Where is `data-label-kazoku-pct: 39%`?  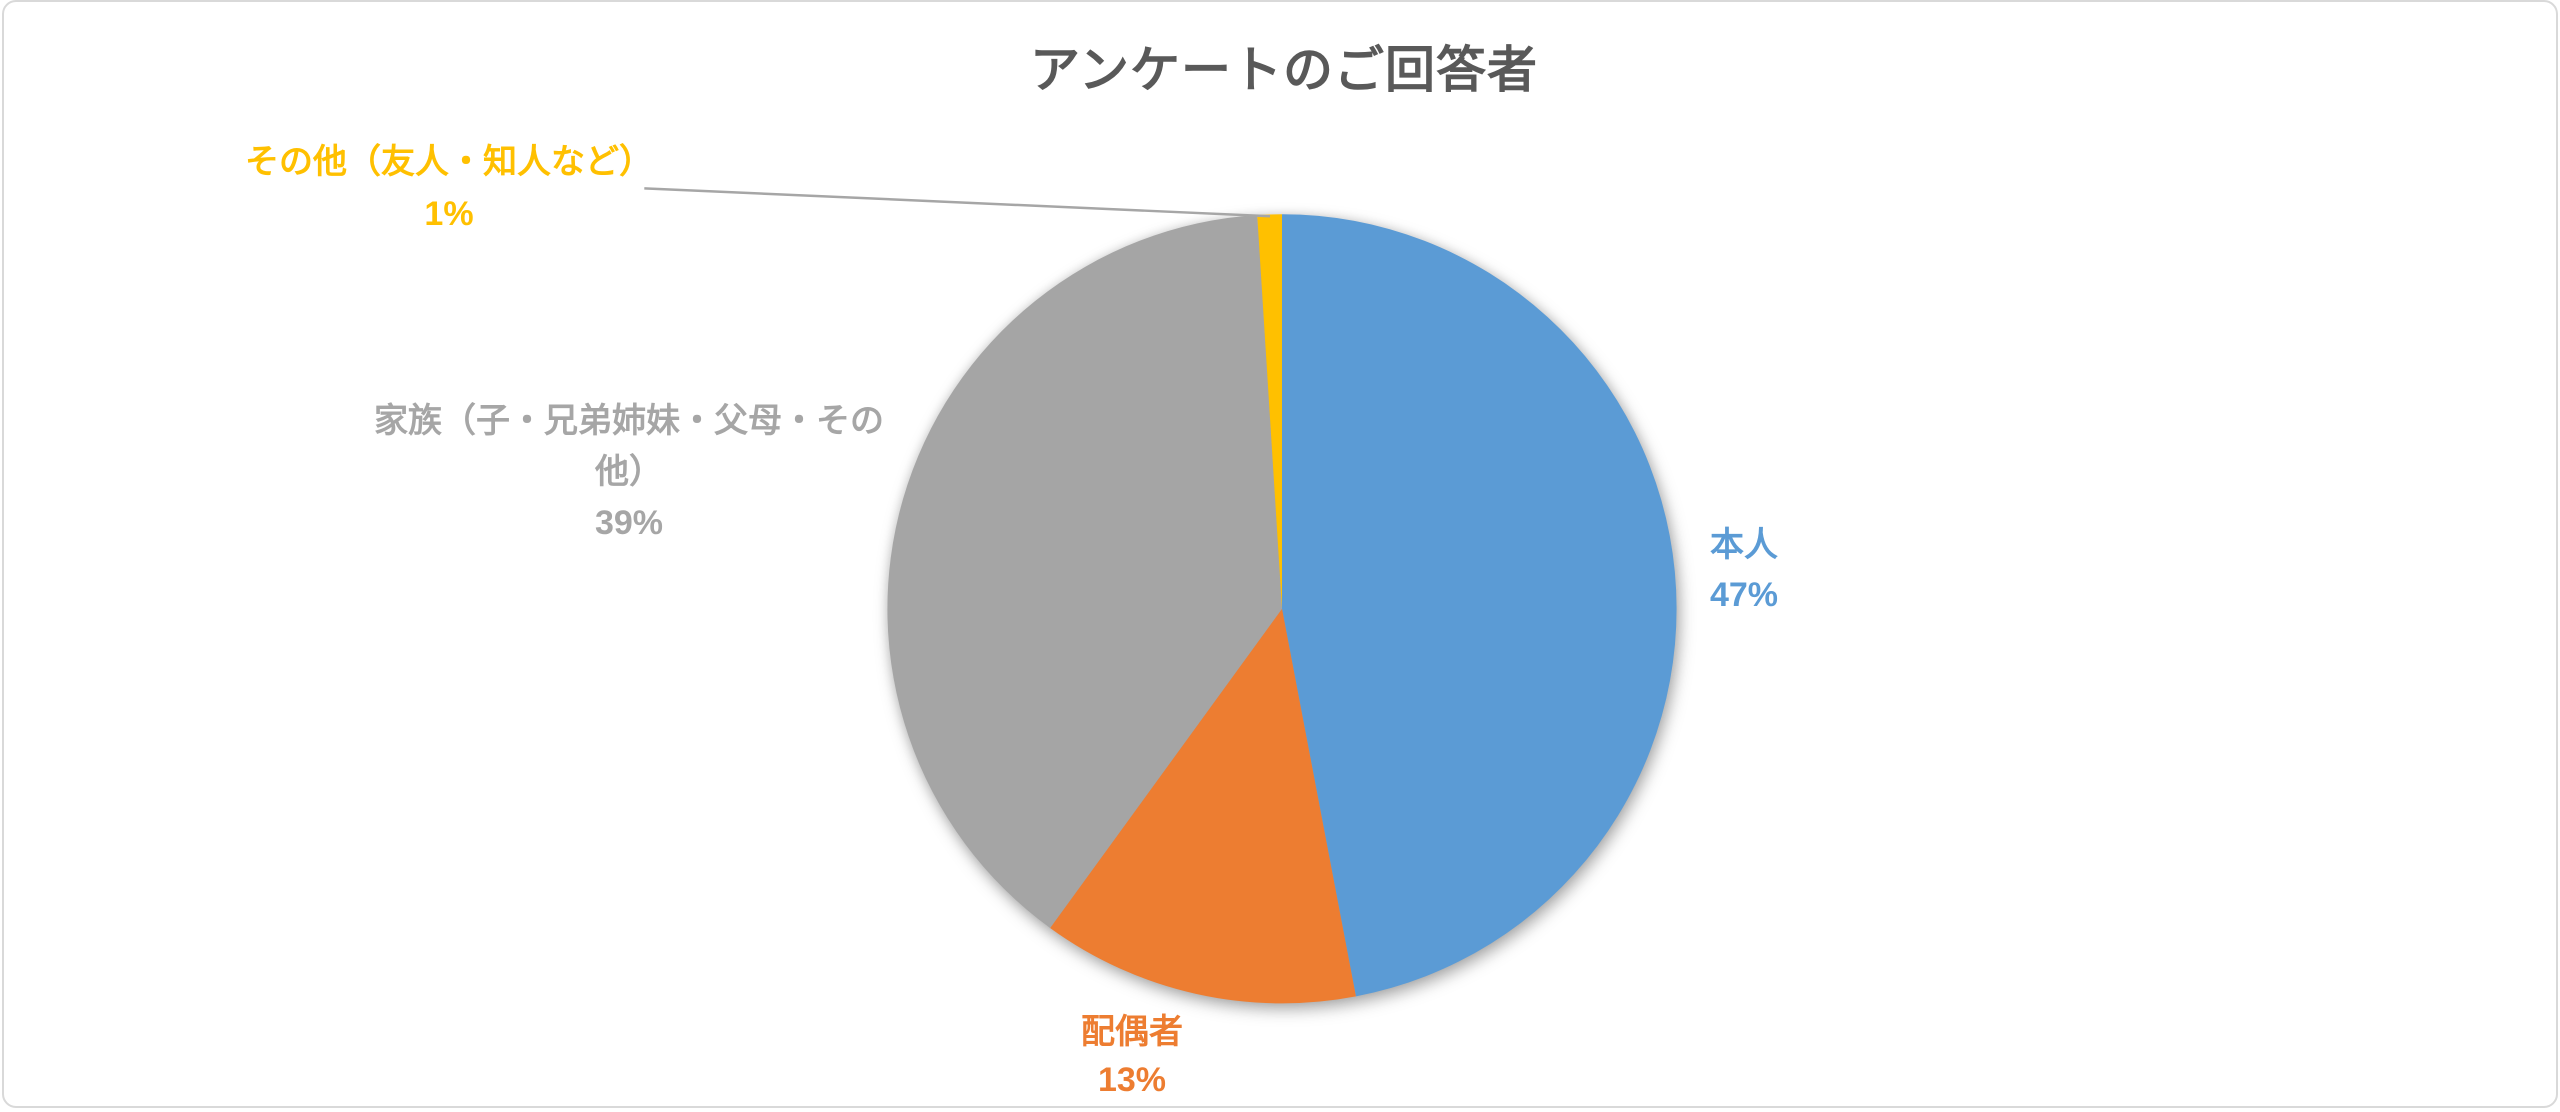
data-label-kazoku-pct: 39% is located at coordinates (629, 523).